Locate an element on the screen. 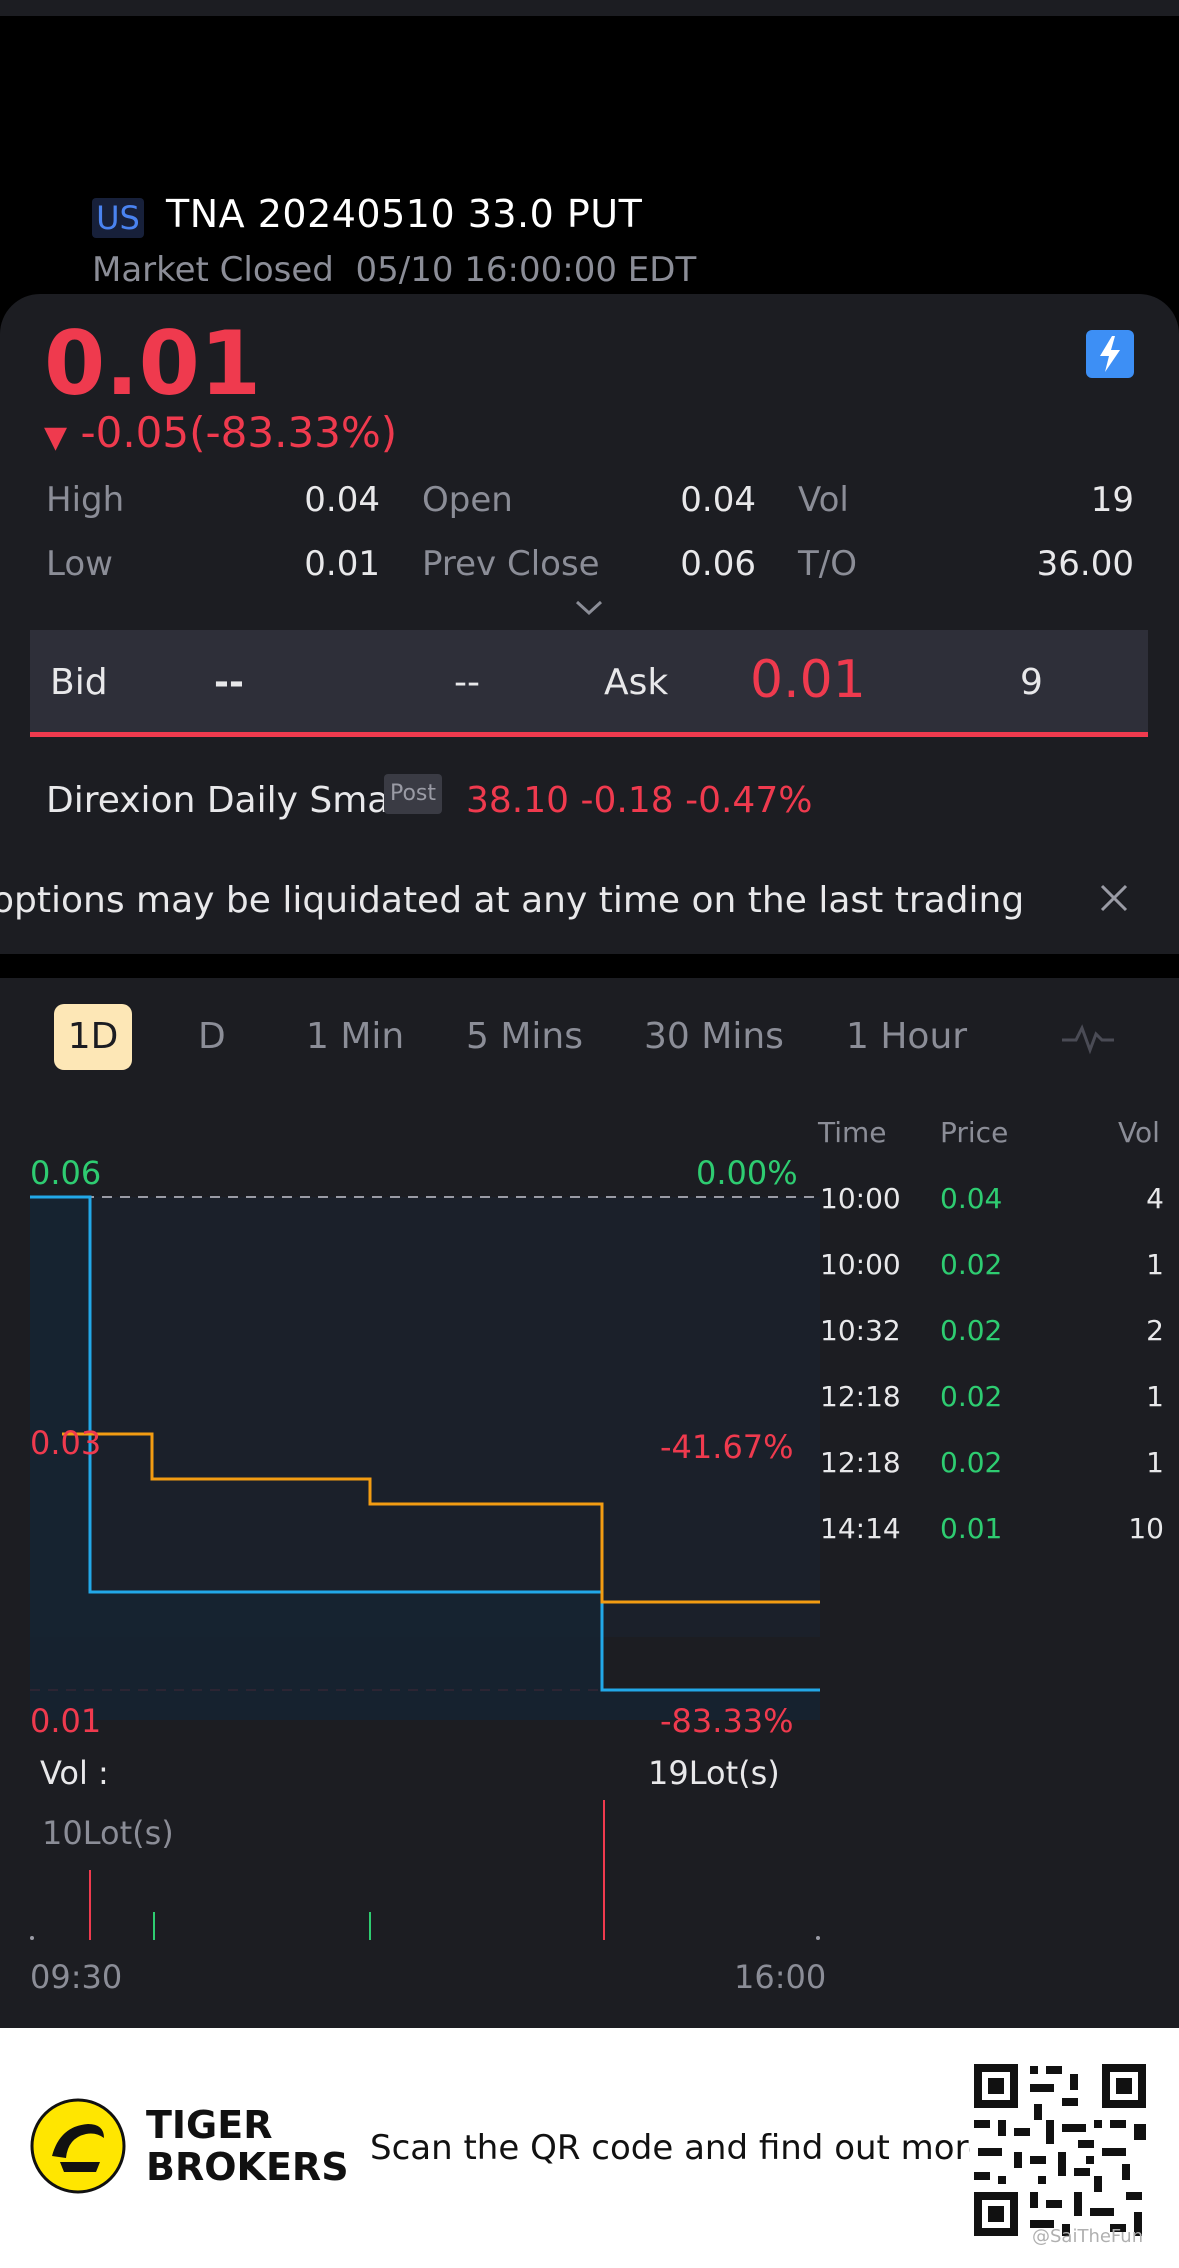  bid-size: -- is located at coordinates (467, 682).